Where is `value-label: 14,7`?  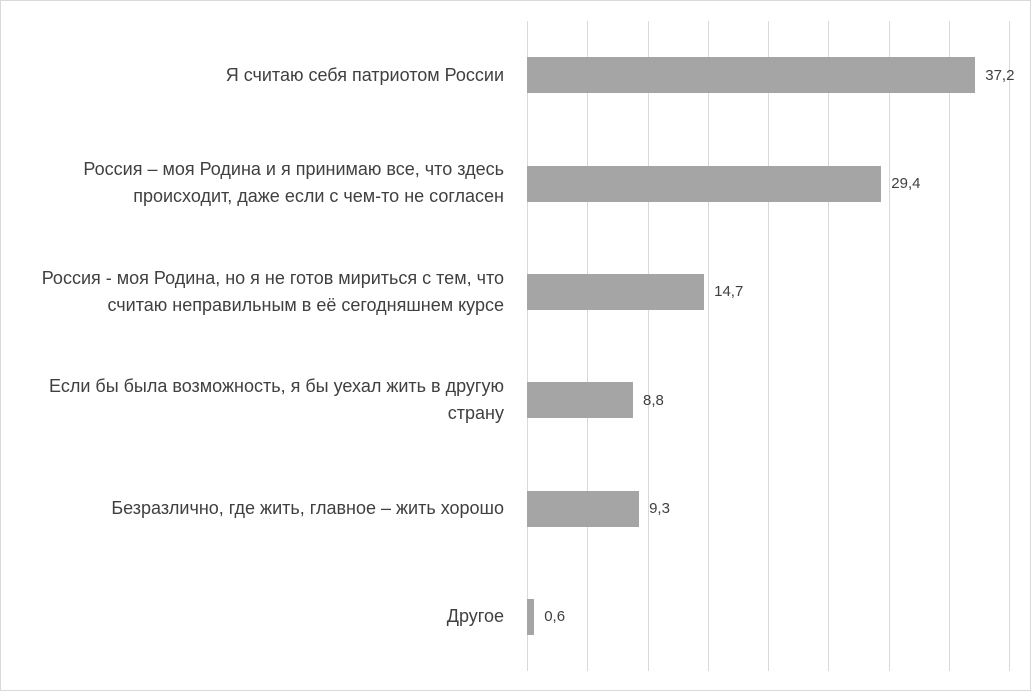
value-label: 14,7 is located at coordinates (729, 292).